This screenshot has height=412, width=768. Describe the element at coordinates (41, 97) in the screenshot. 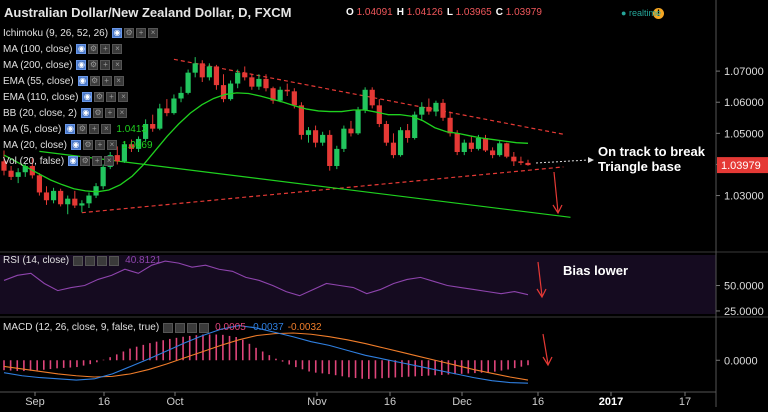

I see `indicator-label: EMA (110, close)` at that location.